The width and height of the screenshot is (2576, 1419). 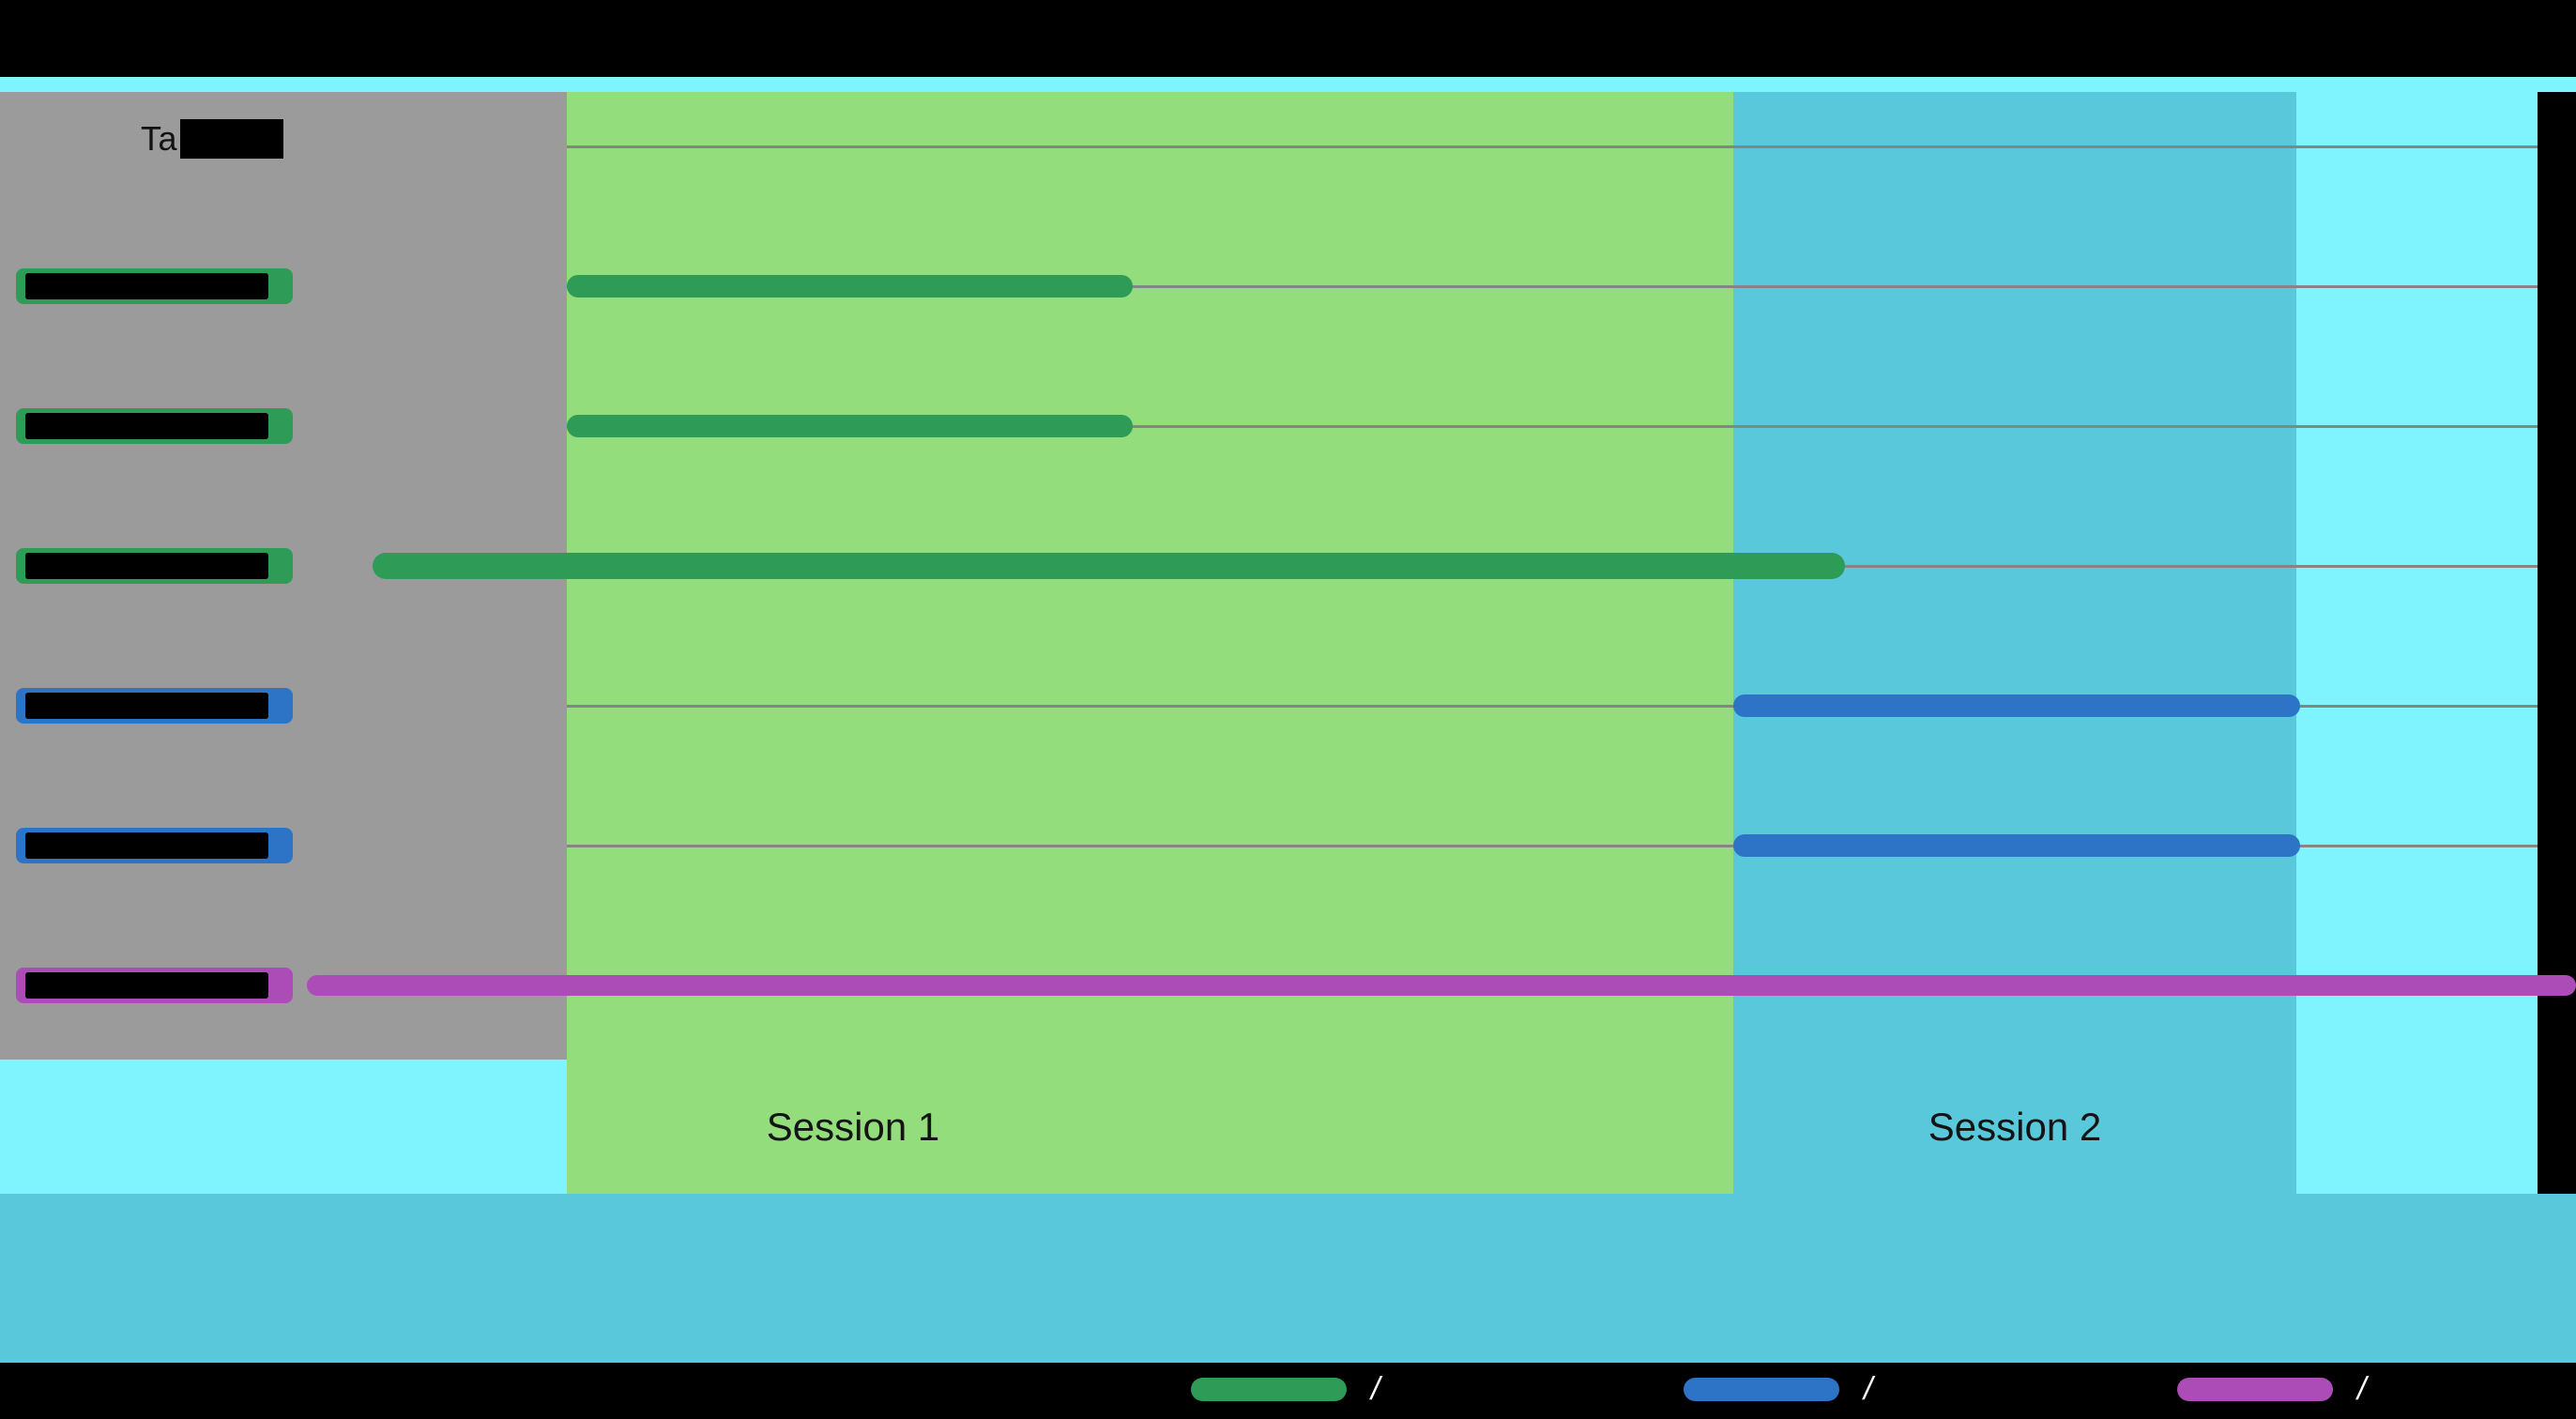 What do you see at coordinates (1288, 1278) in the screenshot?
I see `bottom-cyan-band` at bounding box center [1288, 1278].